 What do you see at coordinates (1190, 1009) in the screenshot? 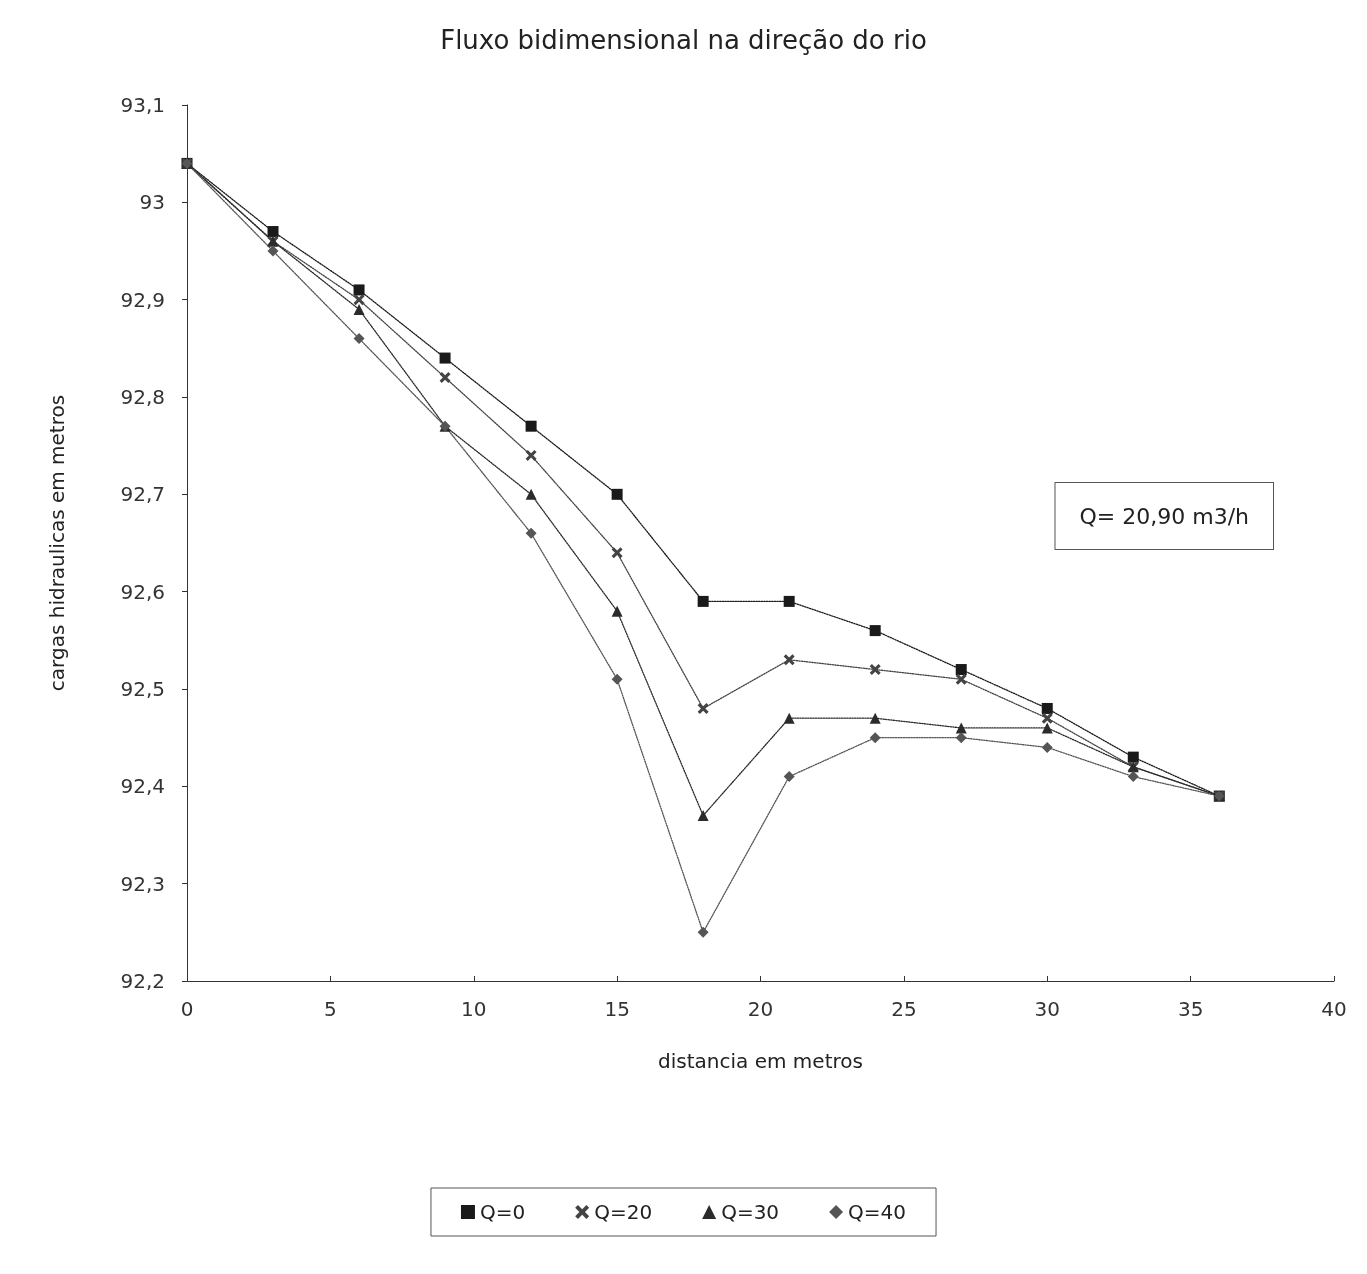
I see `x-tick-label: 35` at bounding box center [1190, 1009].